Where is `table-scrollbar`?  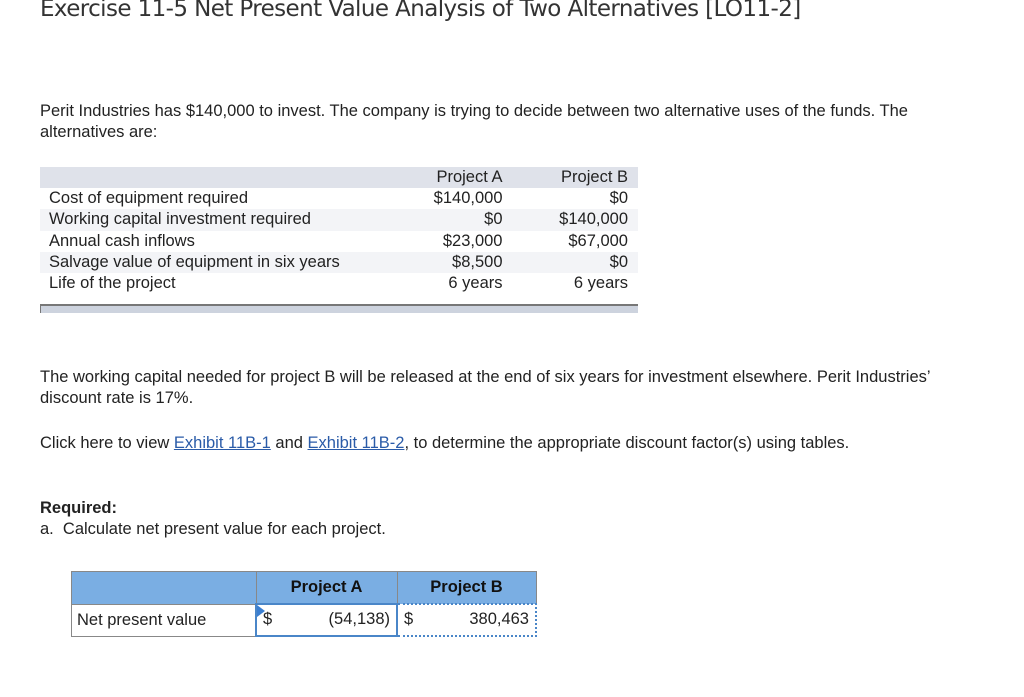
table-scrollbar is located at coordinates (339, 308).